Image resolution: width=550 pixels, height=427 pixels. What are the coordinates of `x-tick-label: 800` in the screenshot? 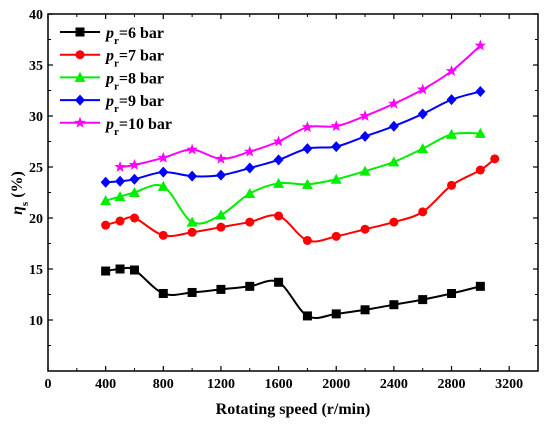 It's located at (163, 384).